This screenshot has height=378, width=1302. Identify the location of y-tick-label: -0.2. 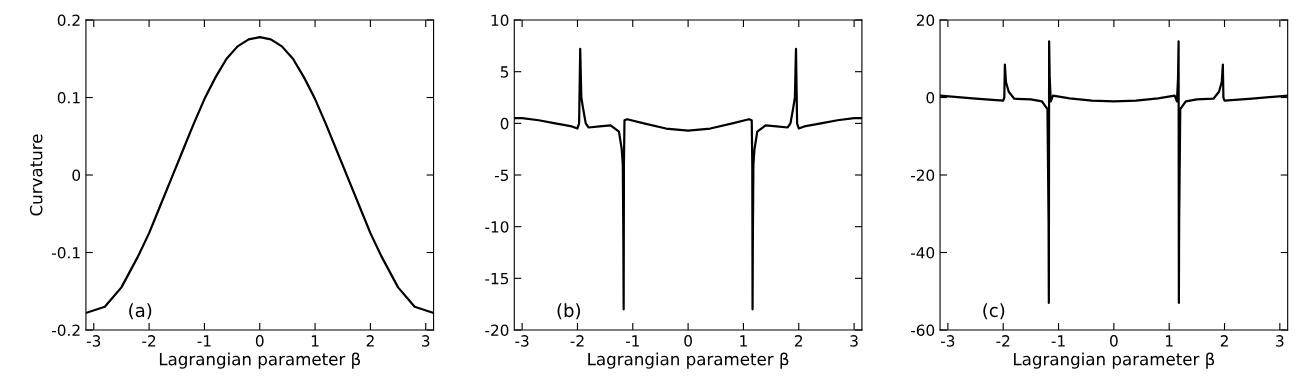
(66, 330).